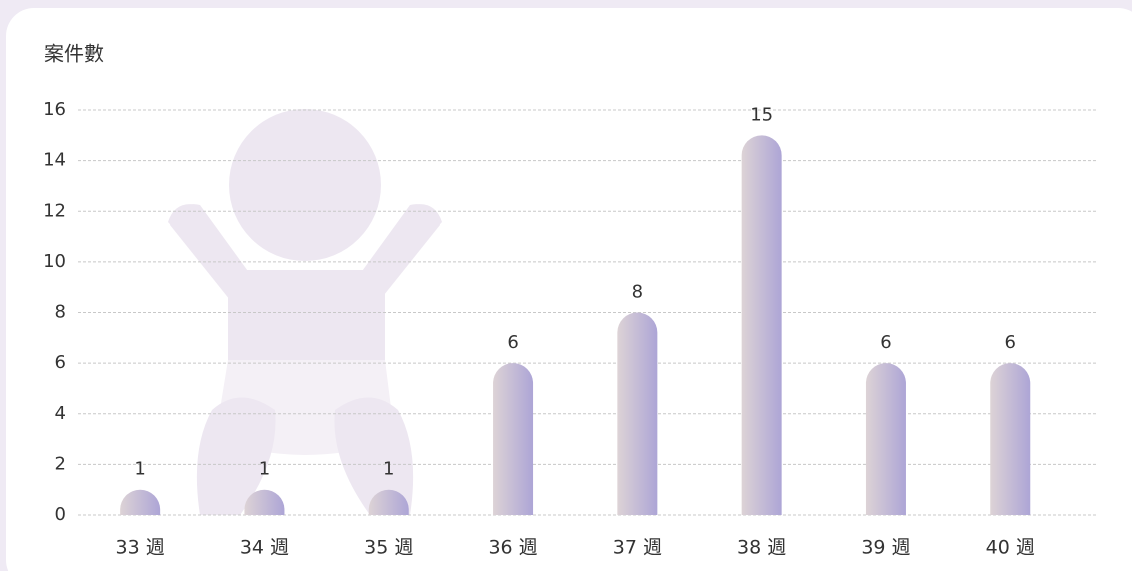 The image size is (1132, 571). Describe the element at coordinates (761, 114) in the screenshot. I see `value-label: 15` at that location.